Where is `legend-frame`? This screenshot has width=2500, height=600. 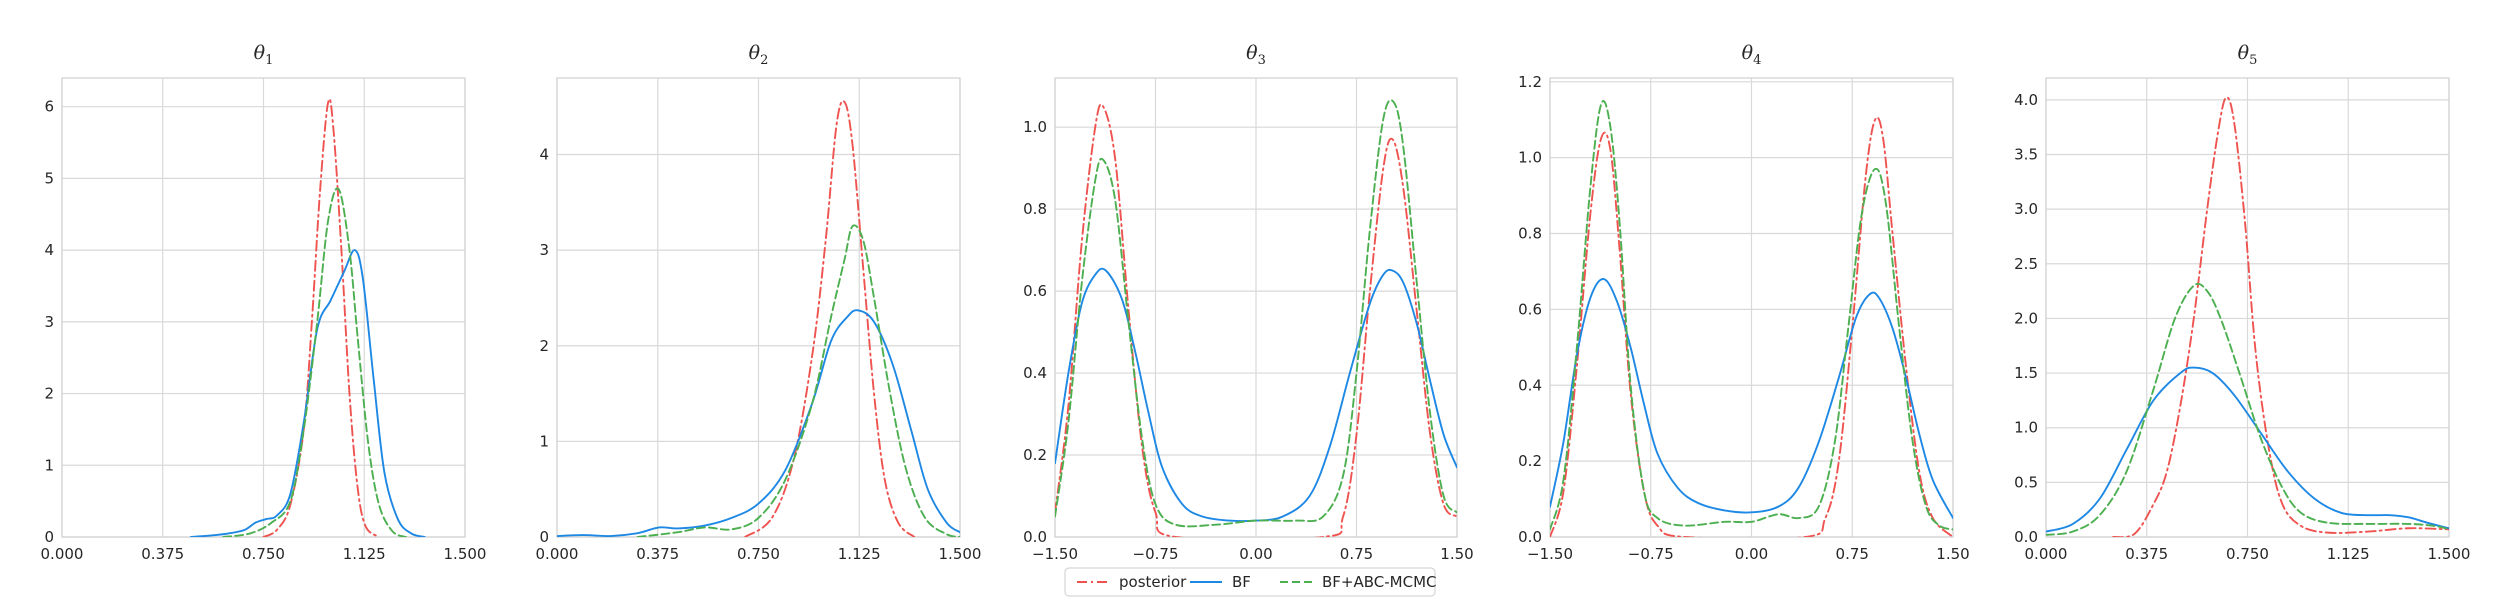
legend-frame is located at coordinates (1250, 582).